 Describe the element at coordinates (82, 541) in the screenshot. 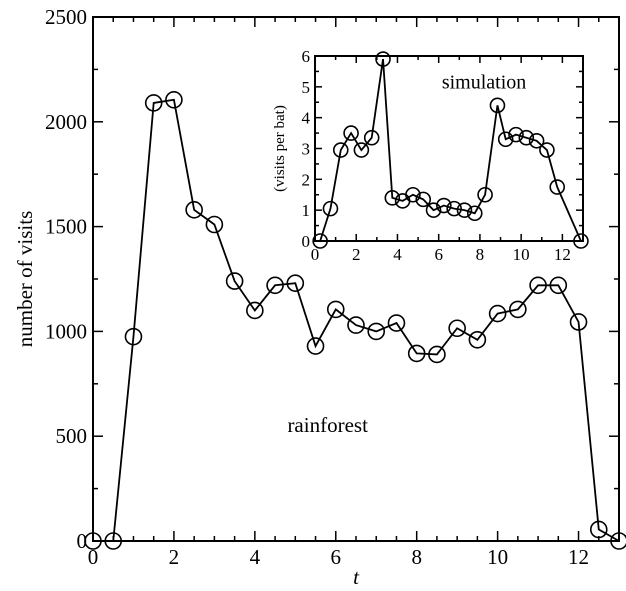

I see `y-tick-label: 0` at that location.